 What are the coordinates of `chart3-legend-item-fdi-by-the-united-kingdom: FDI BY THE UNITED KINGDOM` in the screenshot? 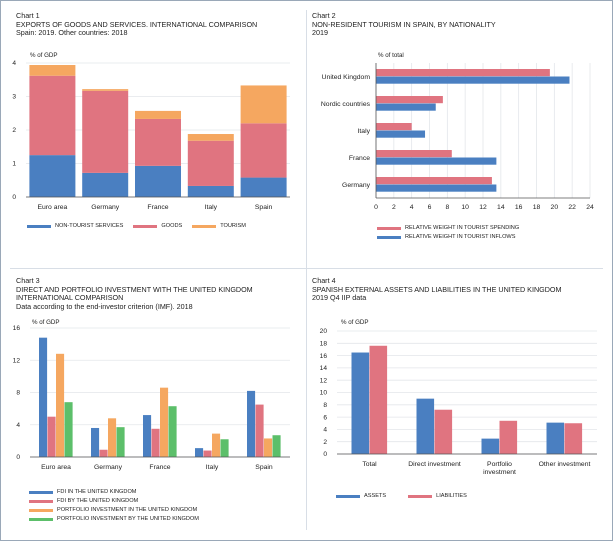 It's located at (114, 501).